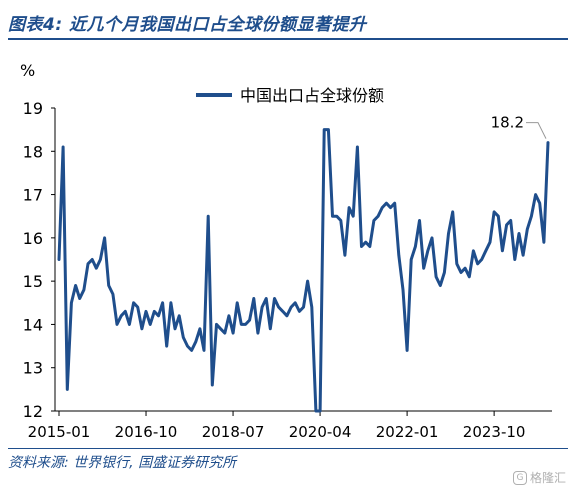 This screenshot has width=576, height=492. Describe the element at coordinates (33, 195) in the screenshot. I see `y-tick-label: 17` at that location.